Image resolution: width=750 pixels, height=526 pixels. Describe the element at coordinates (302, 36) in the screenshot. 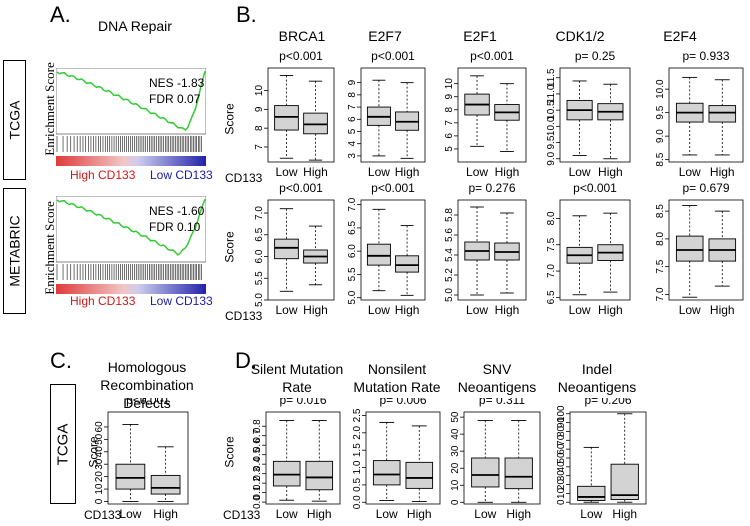

I see `chart-title-brca1: BRCA1` at that location.